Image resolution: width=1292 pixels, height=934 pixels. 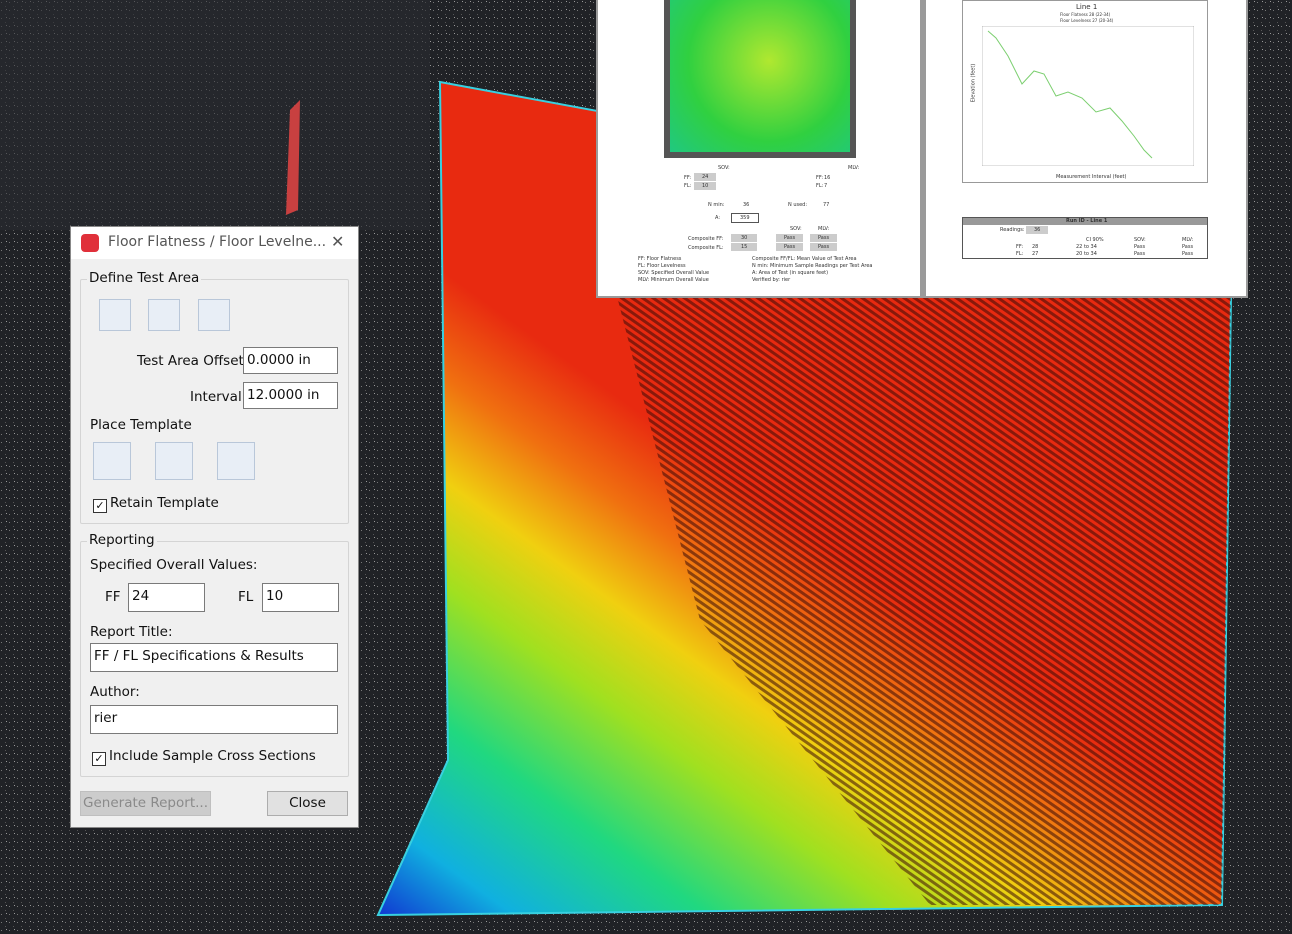 I want to click on retain-template-checkbox: ✓ Retain Template, so click(x=156, y=504).